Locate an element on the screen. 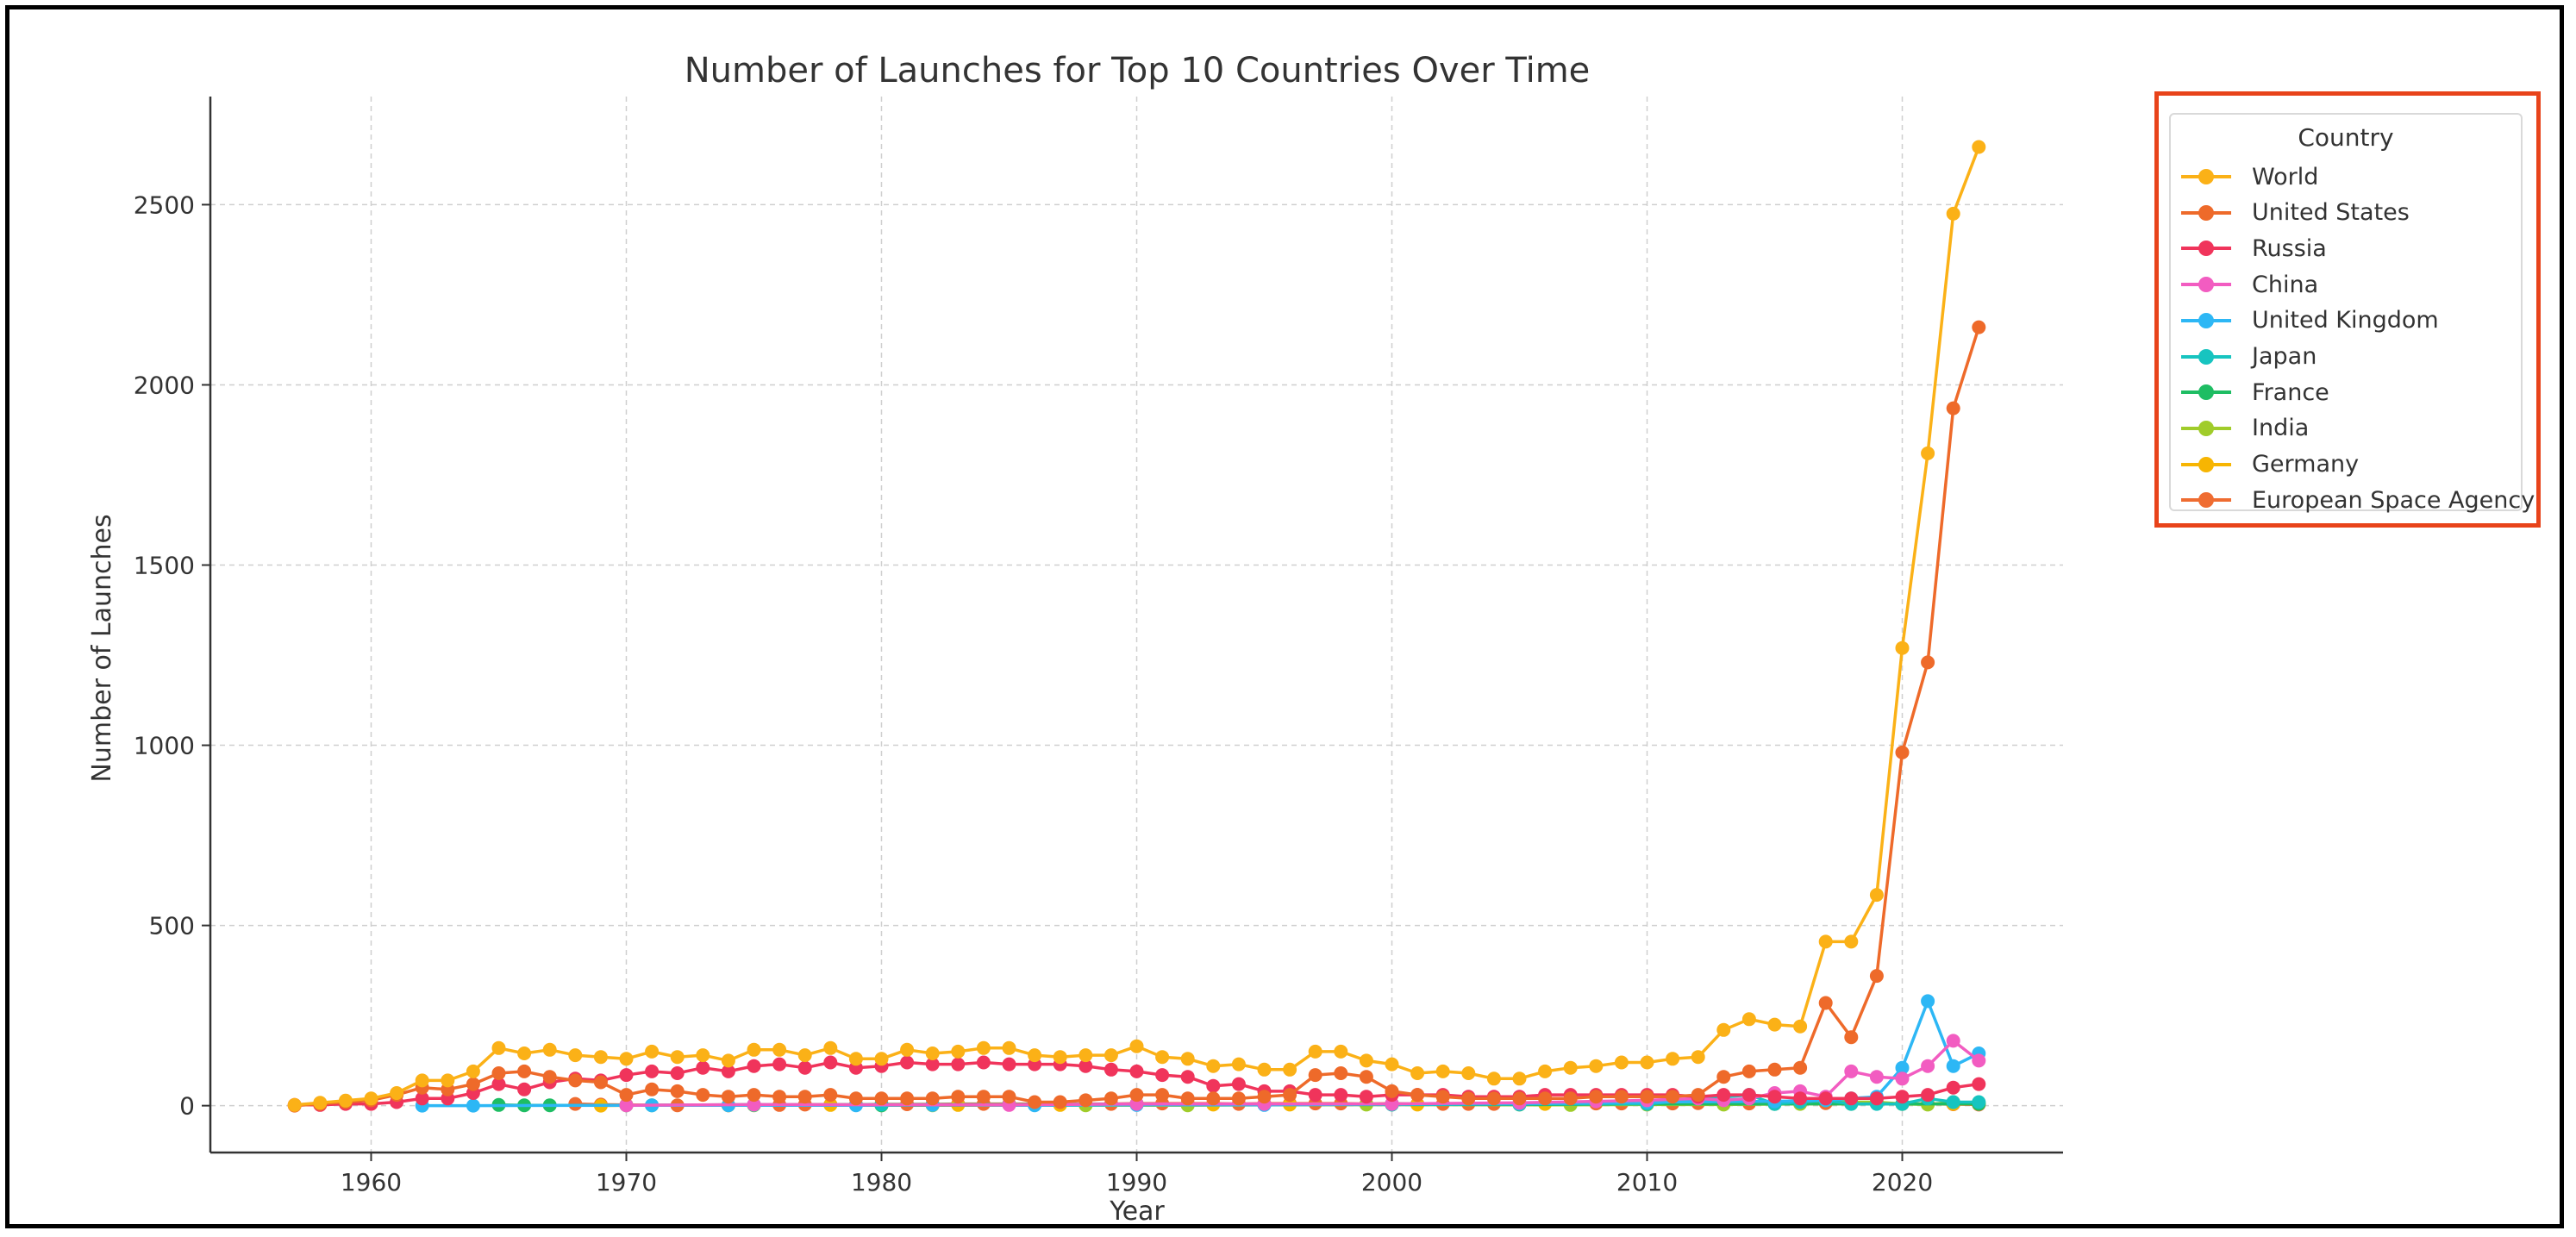 This screenshot has width=2576, height=1237. legend-label: Japan is located at coordinates (2284, 356).